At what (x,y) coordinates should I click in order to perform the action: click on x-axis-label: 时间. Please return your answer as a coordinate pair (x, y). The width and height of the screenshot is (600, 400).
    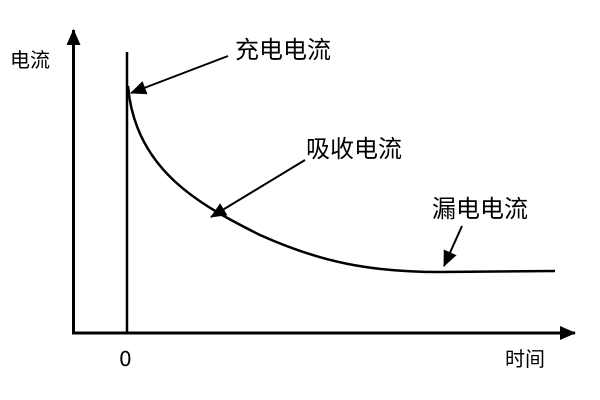
    Looking at the image, I should click on (525, 359).